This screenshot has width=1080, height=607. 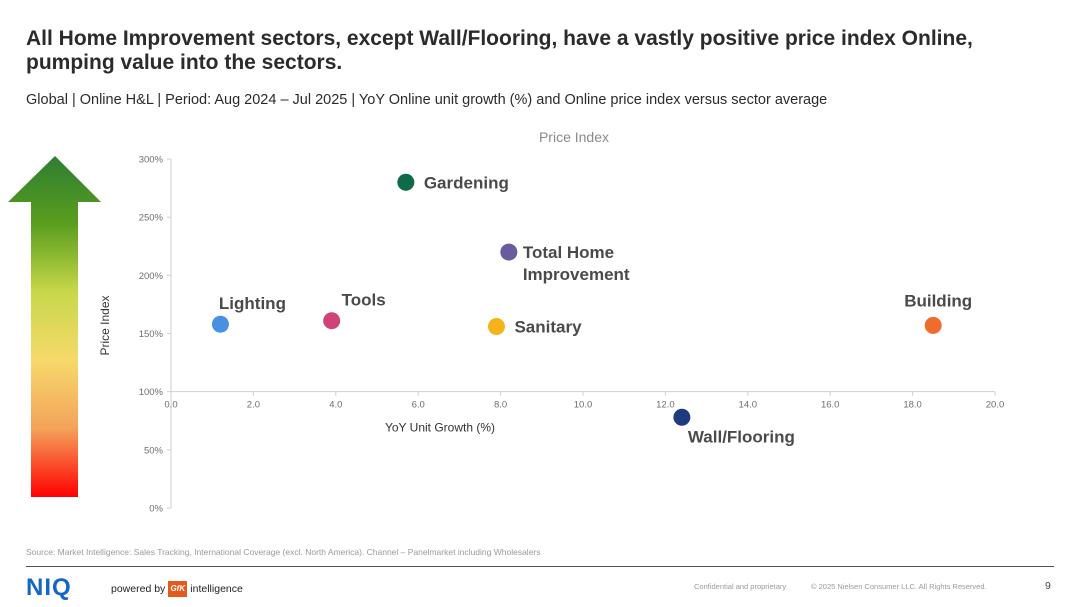 What do you see at coordinates (154, 450) in the screenshot?
I see `y-tick-label: 50%` at bounding box center [154, 450].